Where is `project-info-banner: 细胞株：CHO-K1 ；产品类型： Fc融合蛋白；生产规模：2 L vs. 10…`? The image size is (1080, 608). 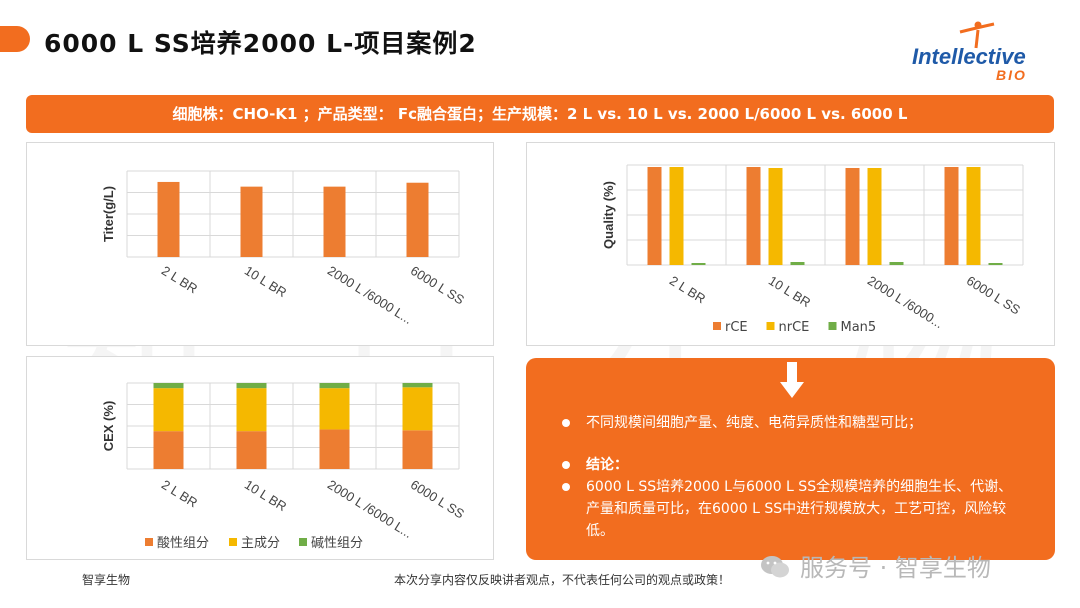 project-info-banner: 细胞株：CHO-K1 ；产品类型： Fc融合蛋白；生产规模：2 L vs. 10… is located at coordinates (540, 114).